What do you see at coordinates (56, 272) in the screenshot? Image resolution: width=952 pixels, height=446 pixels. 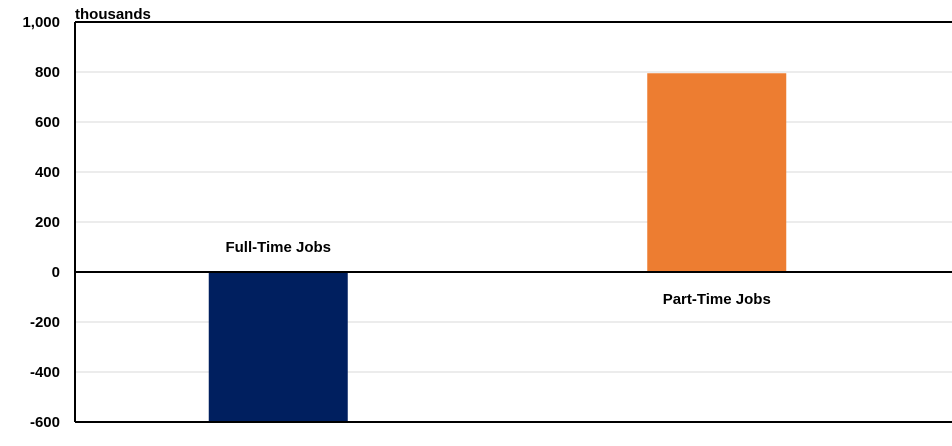 I see `y-tick-label: 0` at bounding box center [56, 272].